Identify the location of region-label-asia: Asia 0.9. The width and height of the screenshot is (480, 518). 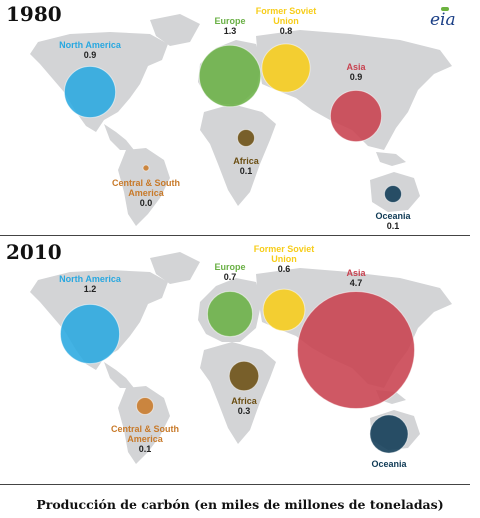
(356, 72).